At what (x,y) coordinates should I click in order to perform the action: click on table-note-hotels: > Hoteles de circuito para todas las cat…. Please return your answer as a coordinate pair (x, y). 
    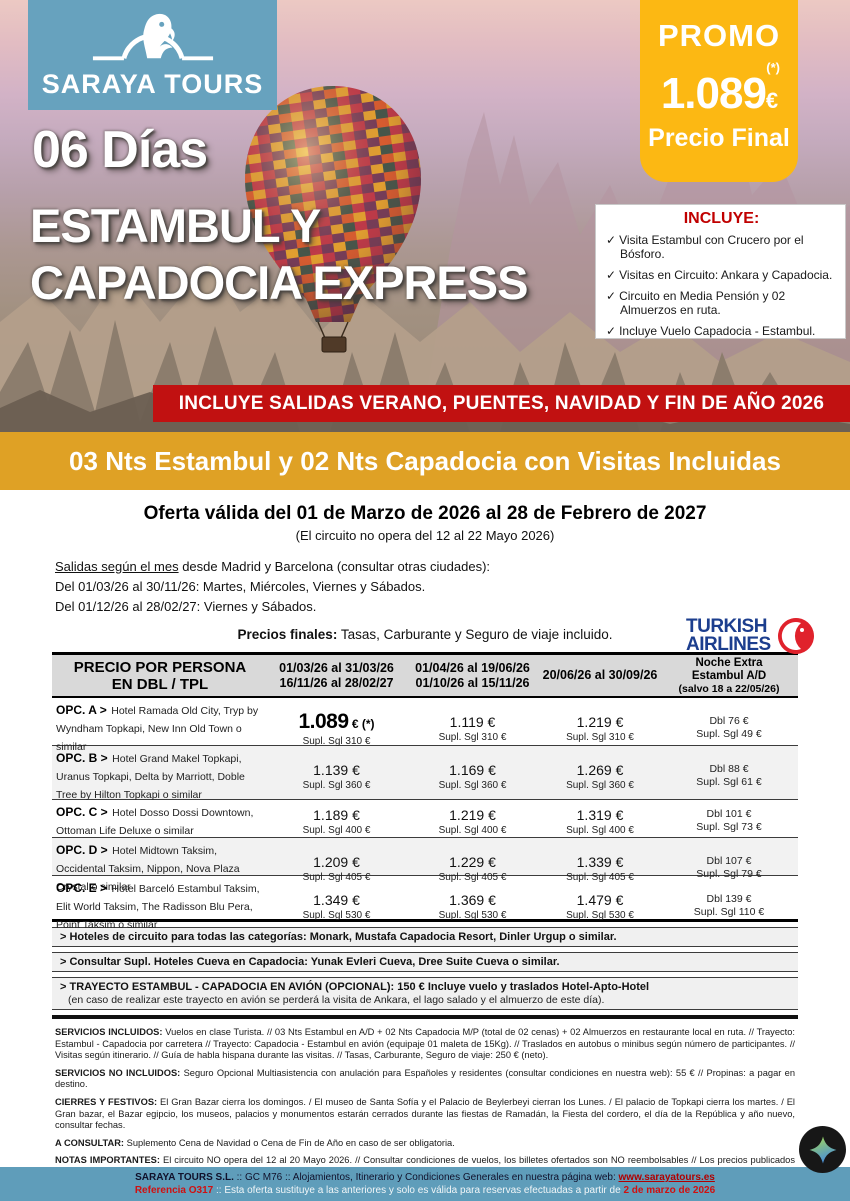
    Looking at the image, I should click on (425, 937).